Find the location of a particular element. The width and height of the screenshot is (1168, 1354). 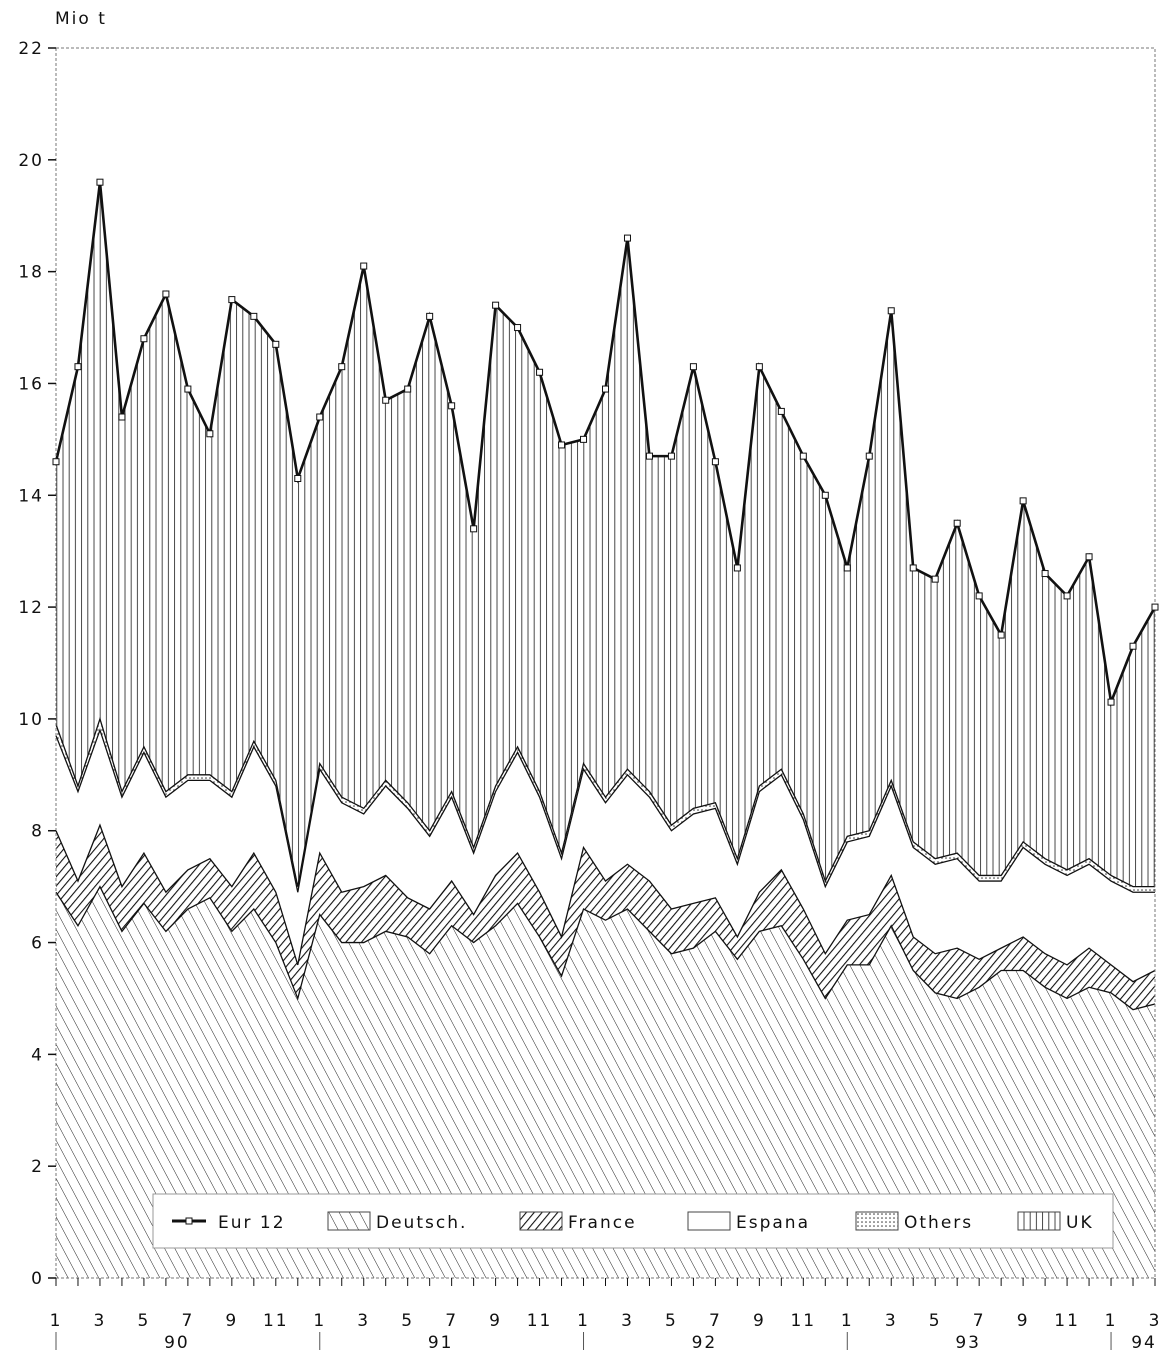

legend-swatch-espana is located at coordinates (709, 1221).